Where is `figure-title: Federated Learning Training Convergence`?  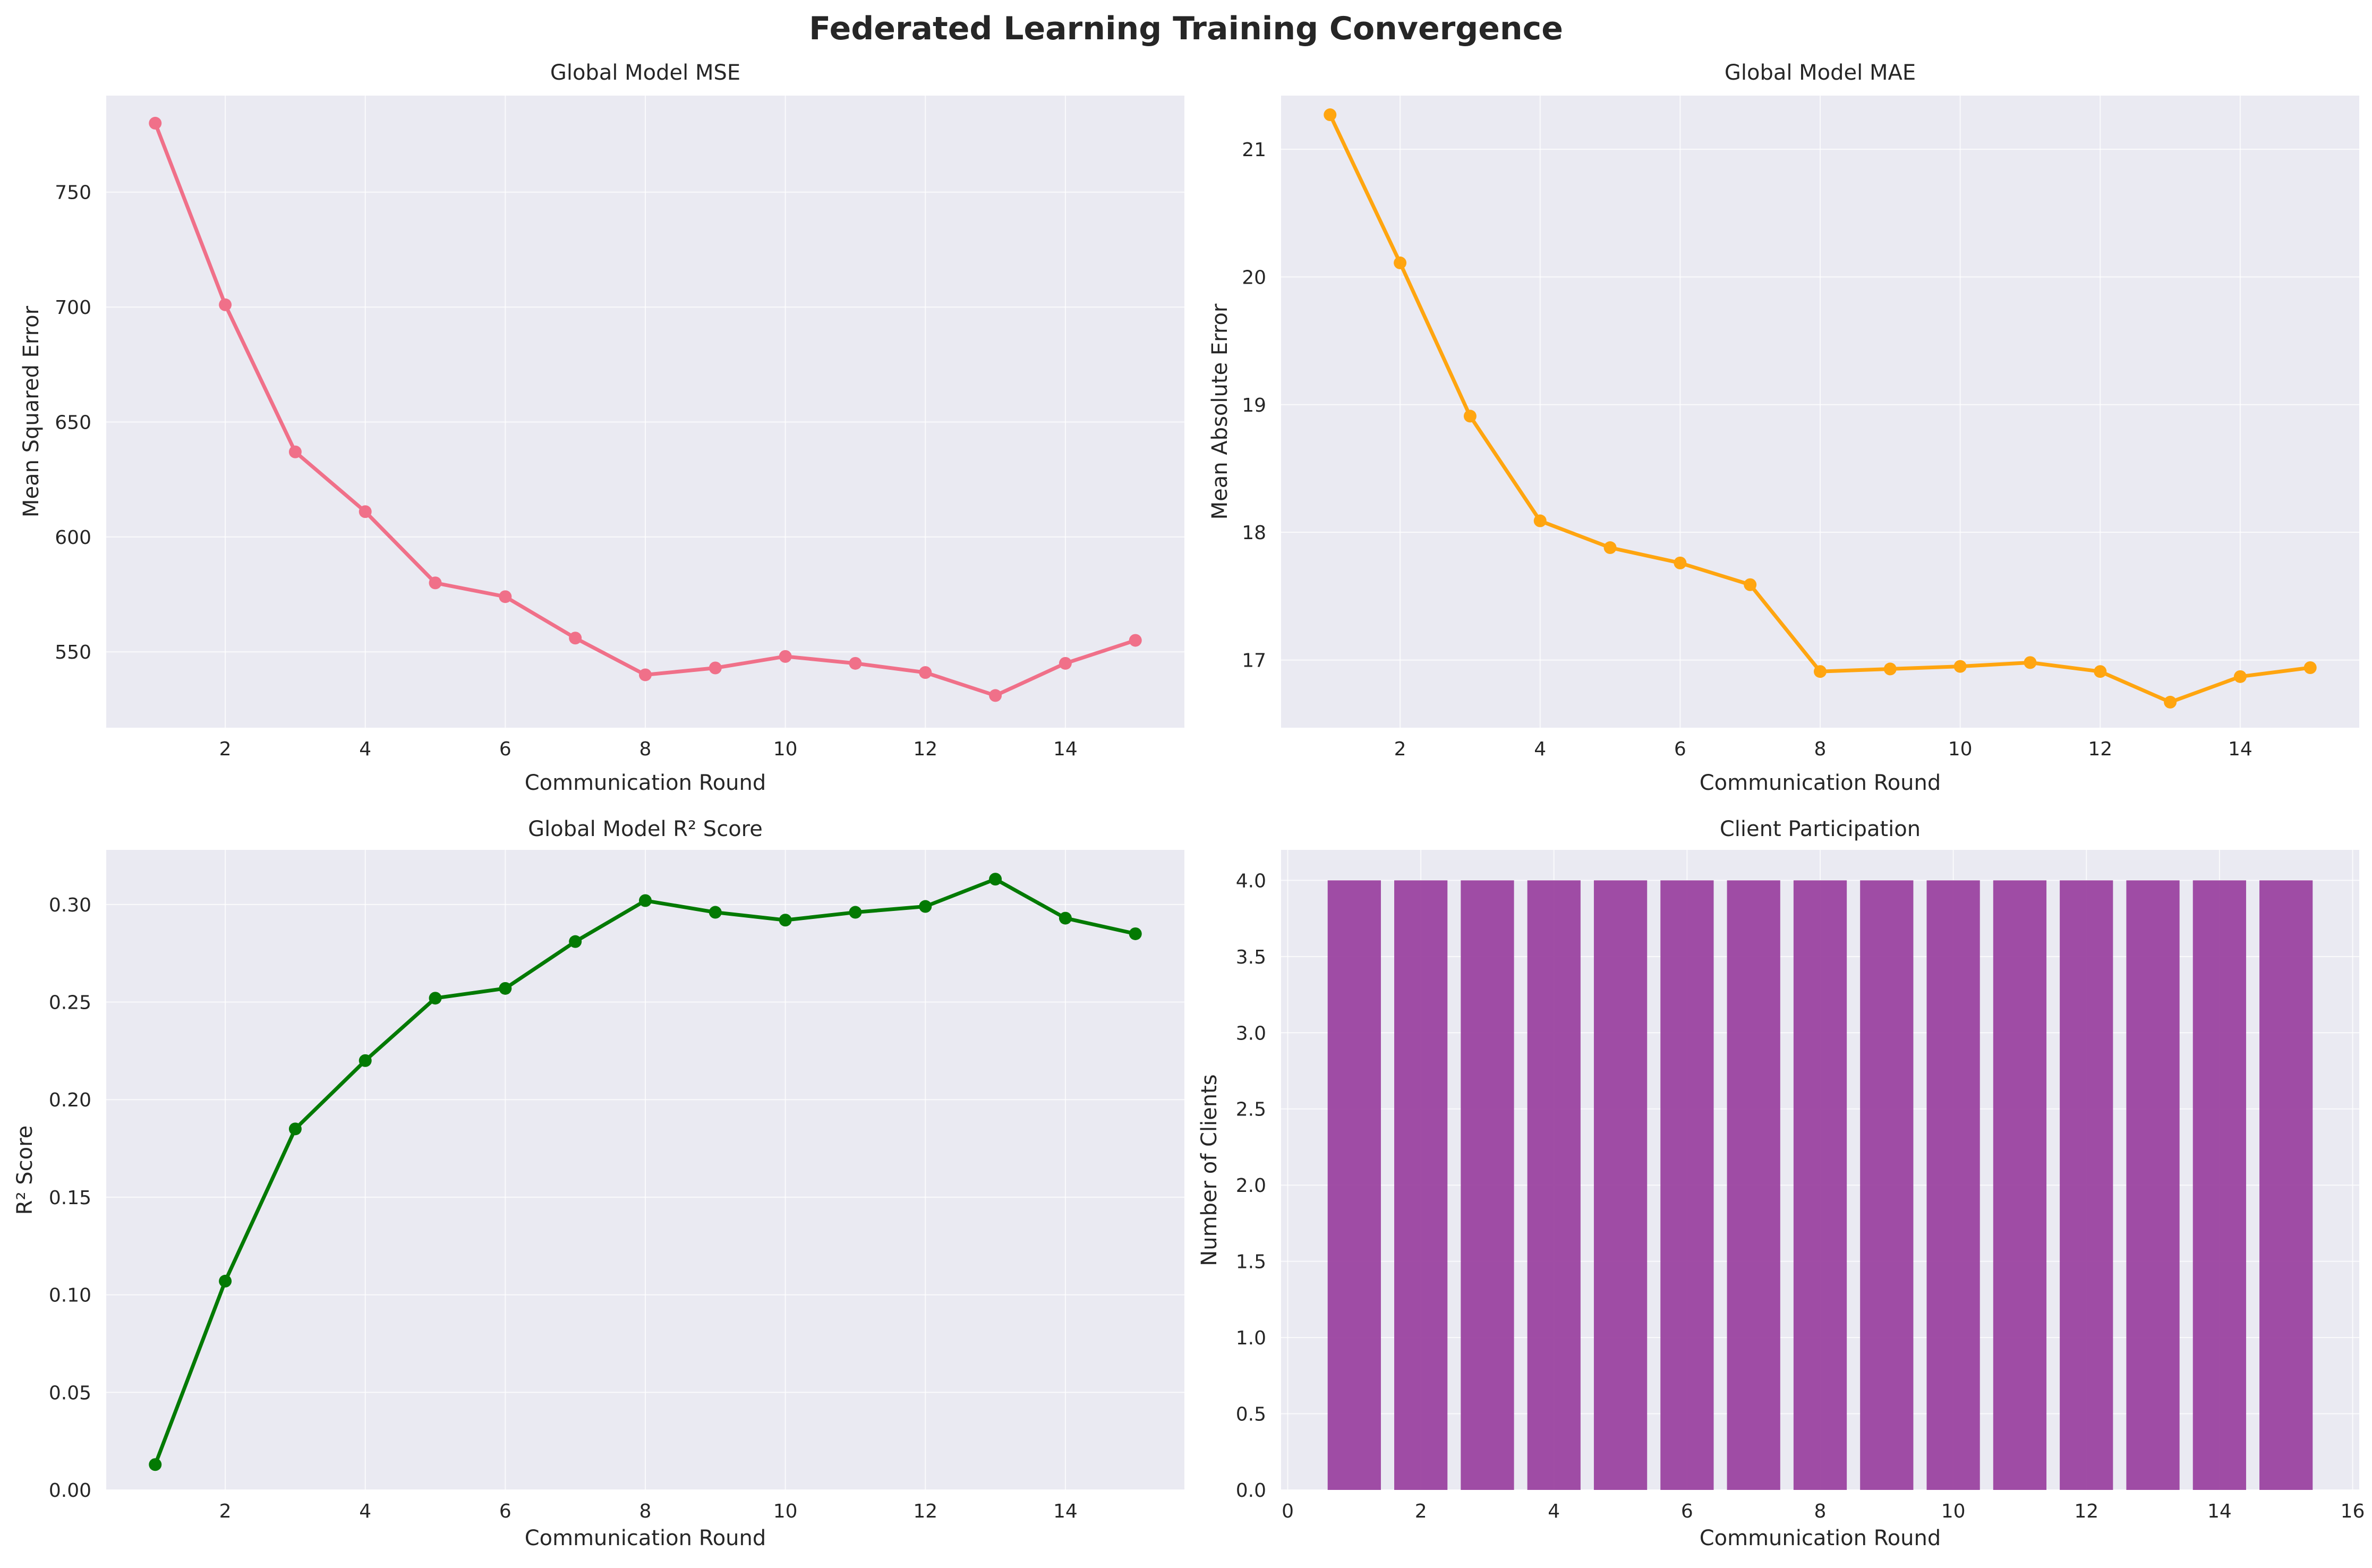
figure-title: Federated Learning Training Convergence is located at coordinates (1186, 28).